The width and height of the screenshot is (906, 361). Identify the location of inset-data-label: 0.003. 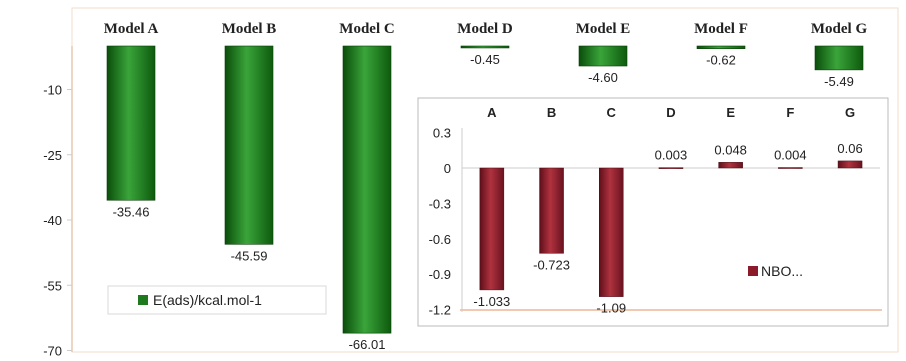
(671, 155).